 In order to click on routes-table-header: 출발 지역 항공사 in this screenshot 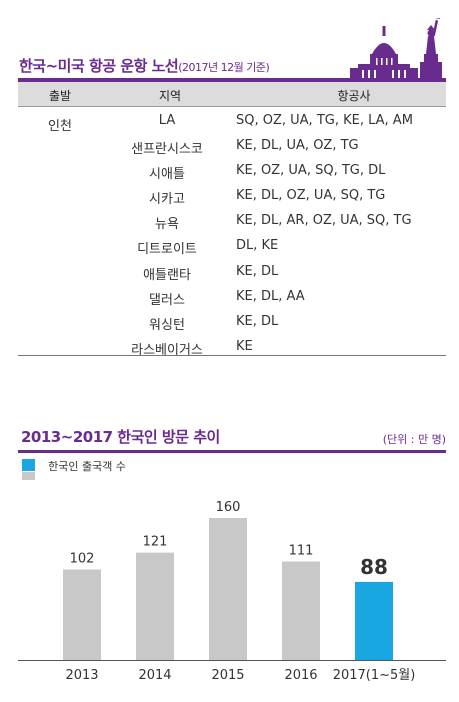, I will do `click(232, 94)`.